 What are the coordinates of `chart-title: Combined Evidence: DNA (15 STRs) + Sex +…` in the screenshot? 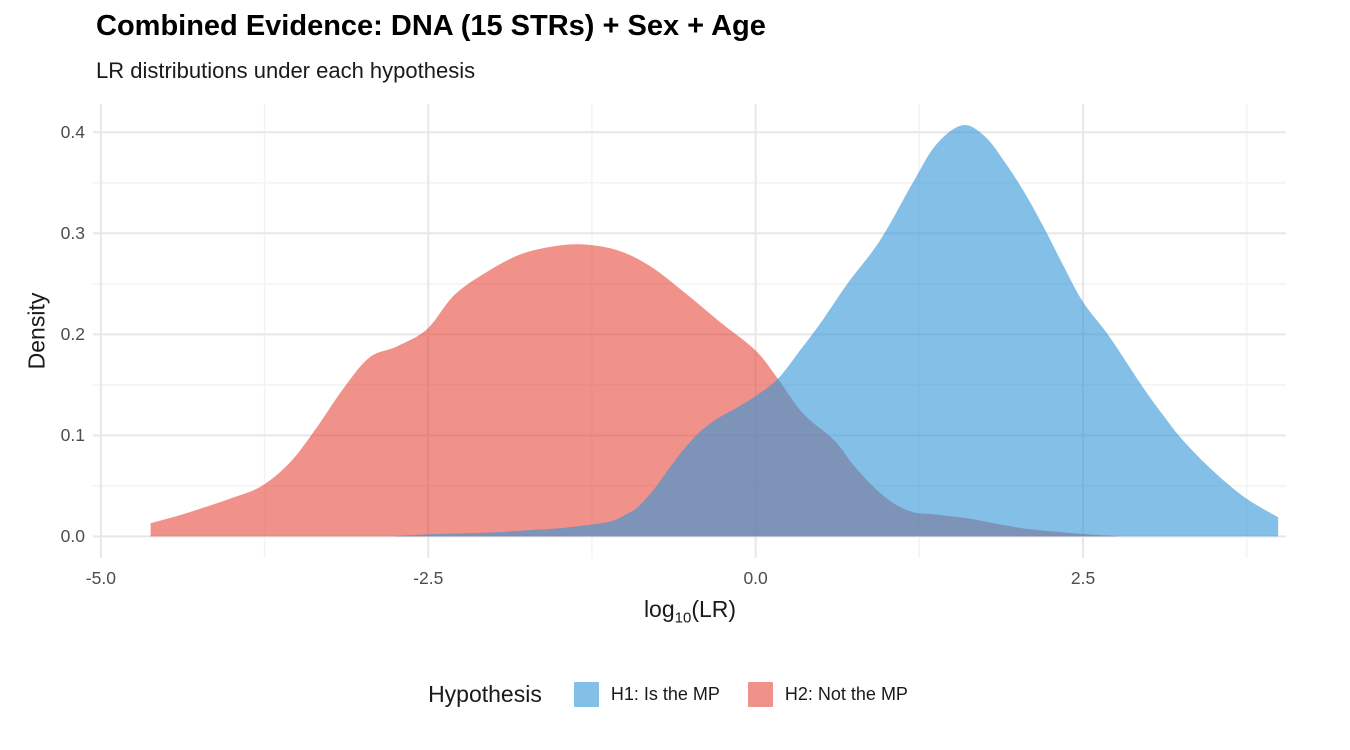 It's located at (431, 26).